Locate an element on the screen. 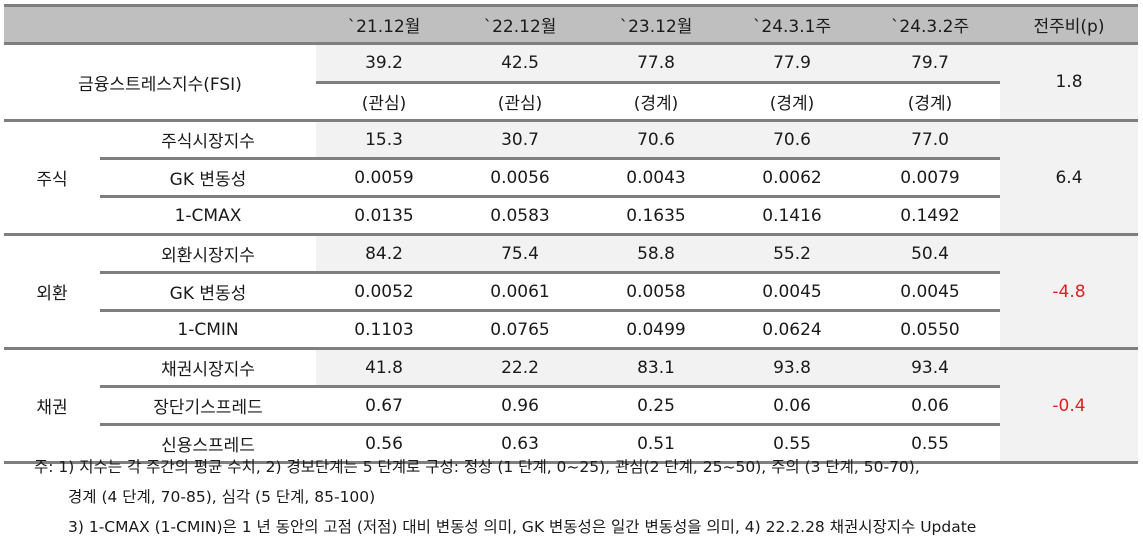 The height and width of the screenshot is (552, 1143). header-col-change: 전주비(p) is located at coordinates (1069, 24).